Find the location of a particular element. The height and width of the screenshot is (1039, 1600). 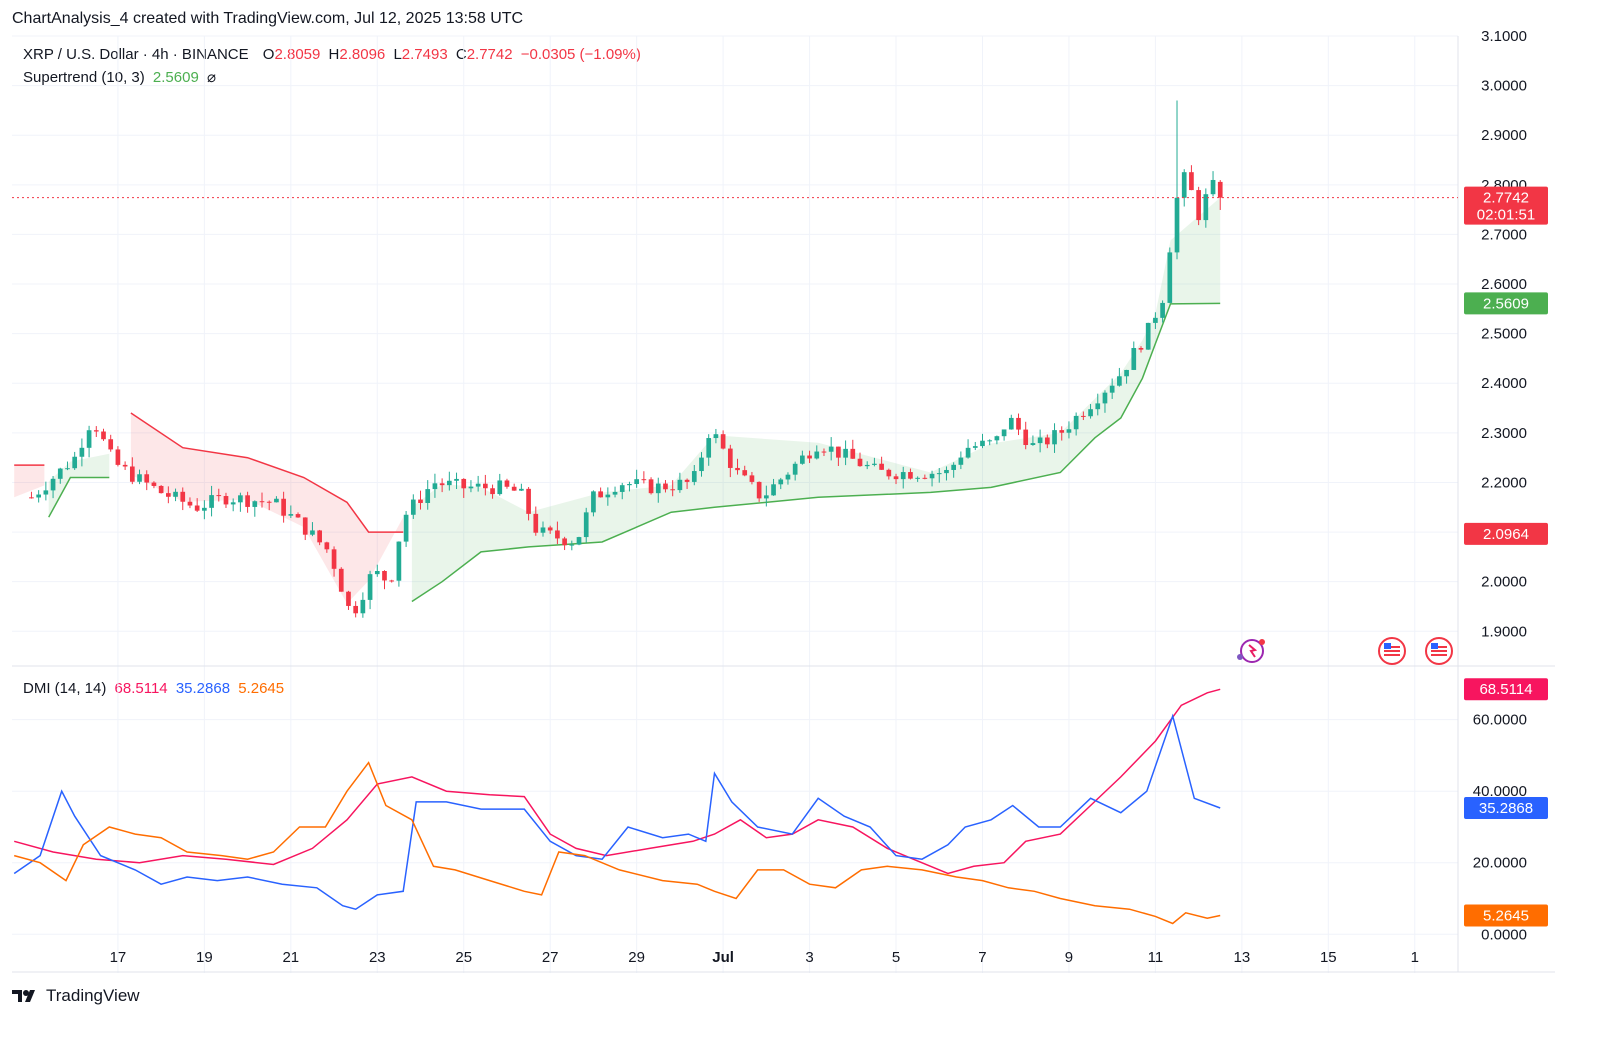

minus-di-badge: 5.2645 is located at coordinates (1506, 915).